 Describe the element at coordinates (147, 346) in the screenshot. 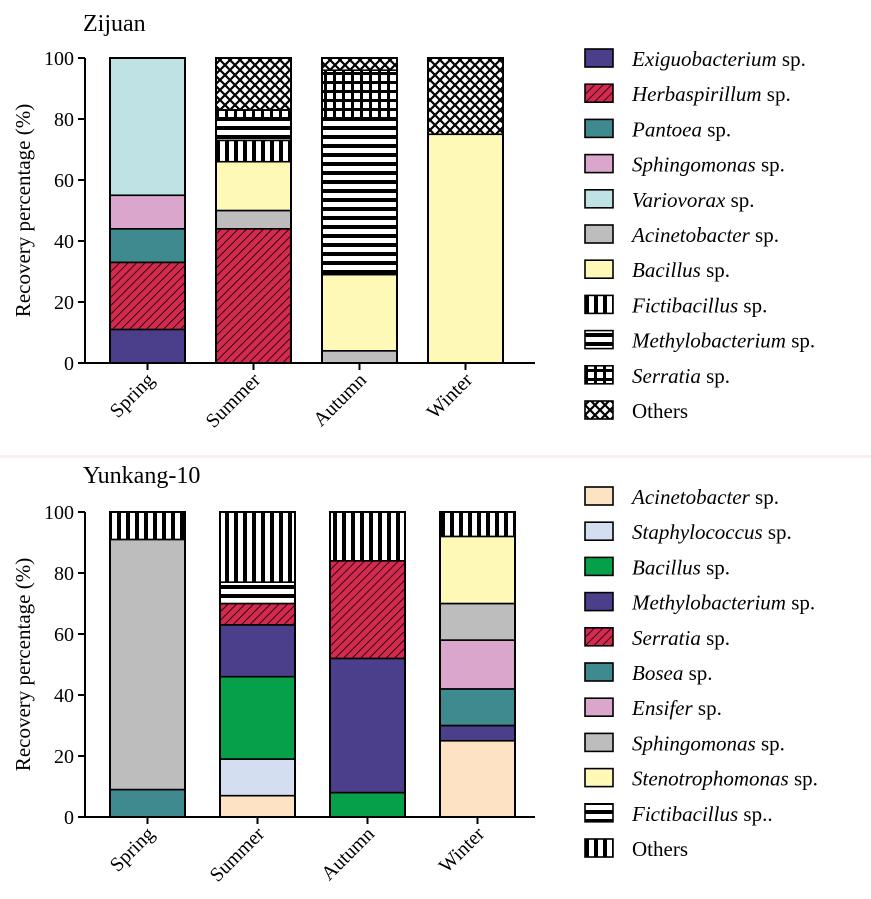

I see `bar-segment-exiguobacterium-spring` at that location.